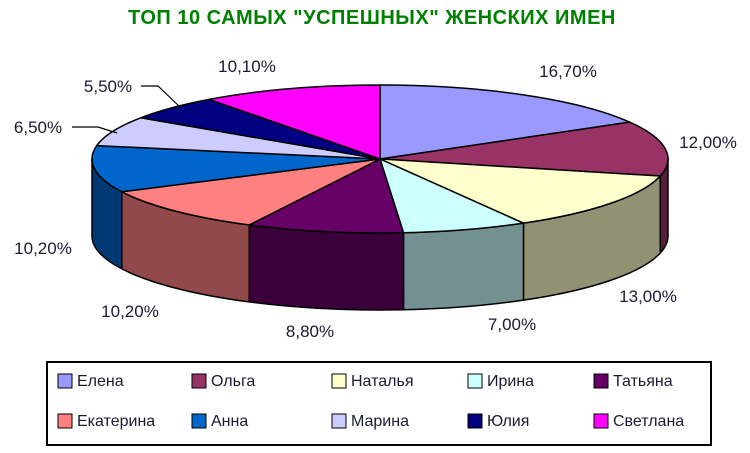 This screenshot has height=453, width=750. I want to click on legend-item: Татьяна, so click(633, 381).